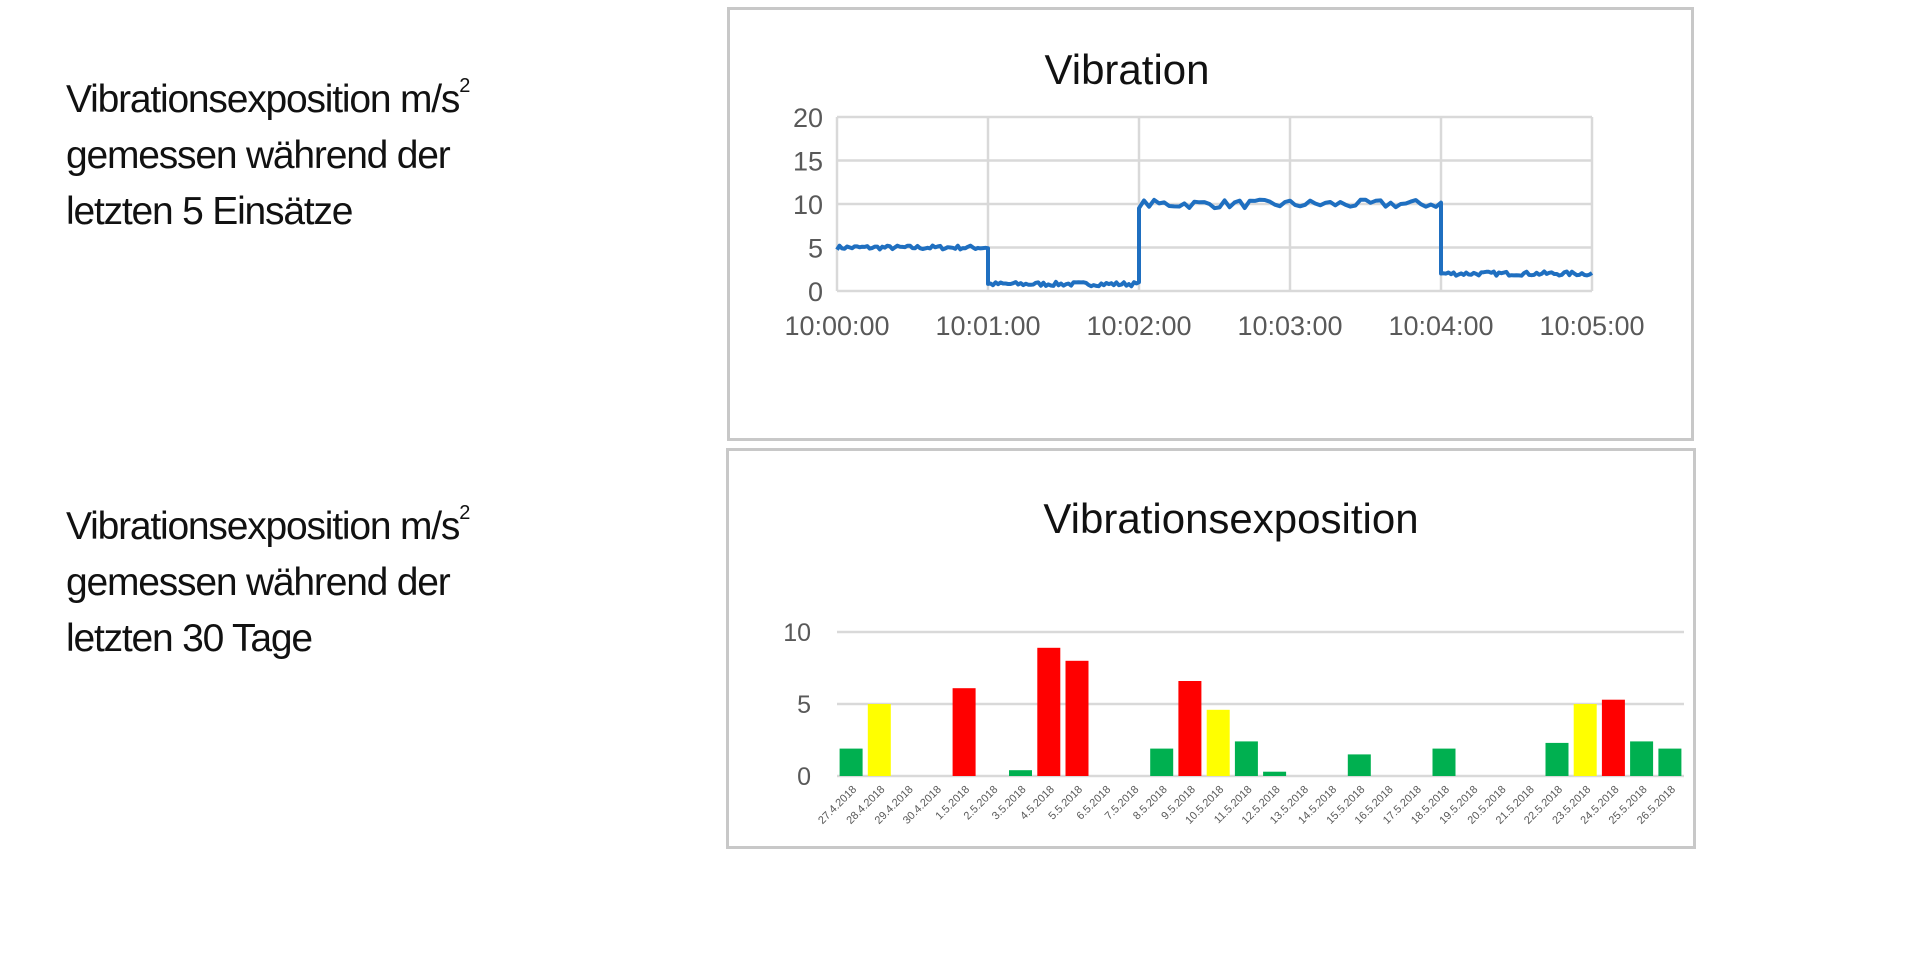 The width and height of the screenshot is (1920, 960). What do you see at coordinates (808, 162) in the screenshot?
I see `y-tick-label: 15` at bounding box center [808, 162].